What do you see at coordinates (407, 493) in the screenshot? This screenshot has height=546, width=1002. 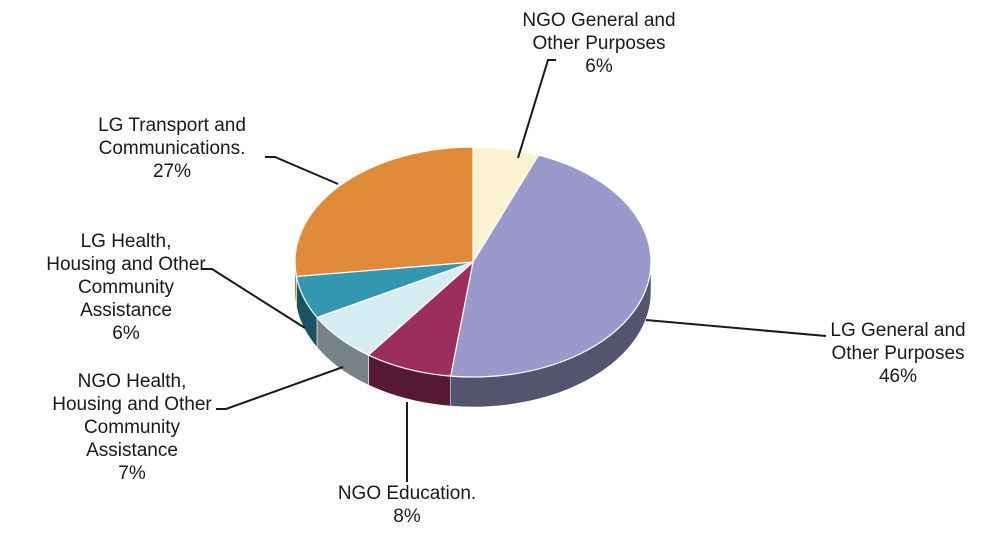 I see `slice-label-line: NGO Education.` at bounding box center [407, 493].